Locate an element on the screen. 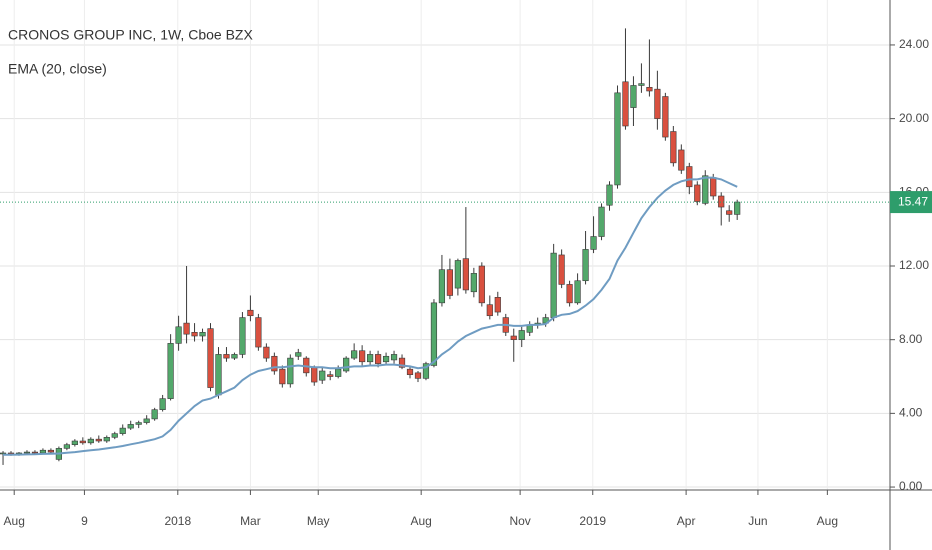 This screenshot has height=550, width=932. y-tick-label: 24.00 is located at coordinates (914, 44).